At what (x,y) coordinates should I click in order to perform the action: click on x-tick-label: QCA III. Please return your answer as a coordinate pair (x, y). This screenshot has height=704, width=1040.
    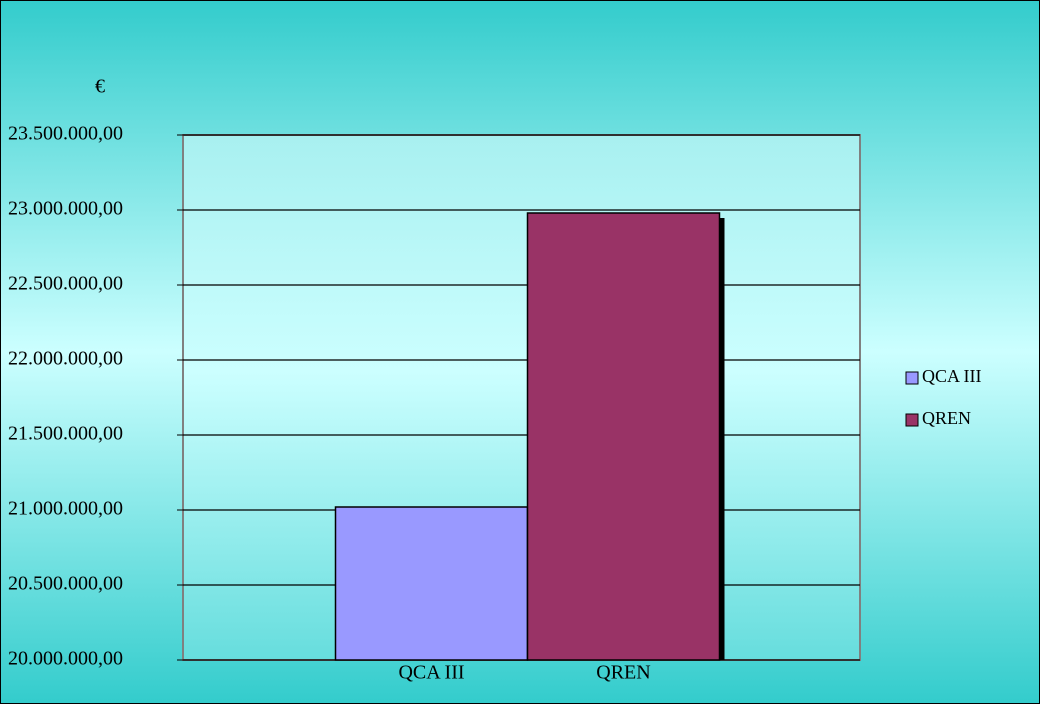
    Looking at the image, I should click on (431, 673).